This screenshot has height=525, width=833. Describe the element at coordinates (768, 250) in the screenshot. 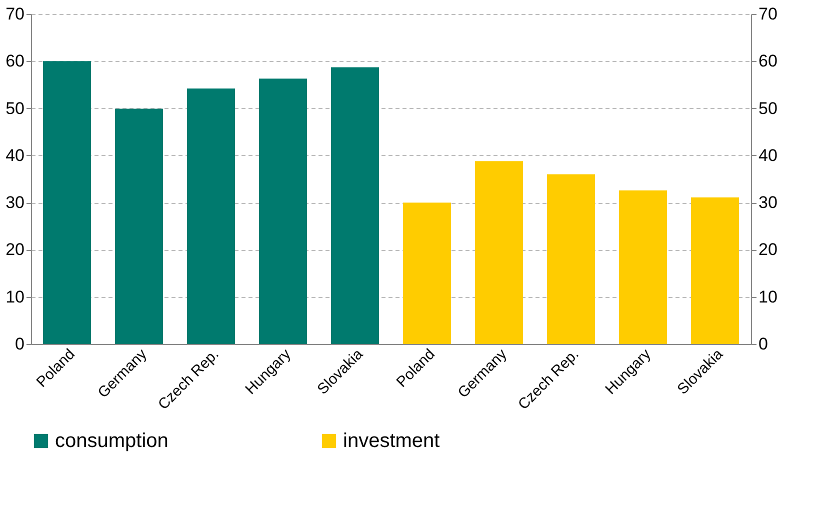

I see `y2-tick-label: 20` at that location.